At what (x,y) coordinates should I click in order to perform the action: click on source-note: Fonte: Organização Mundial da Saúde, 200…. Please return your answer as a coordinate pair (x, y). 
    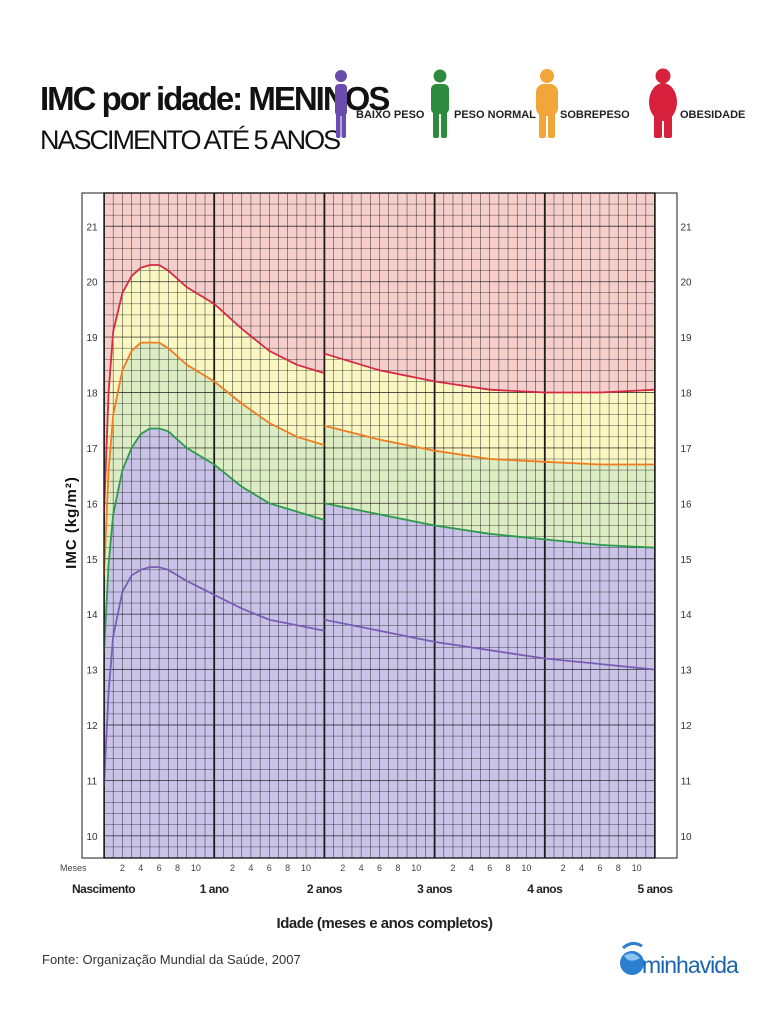
    Looking at the image, I should click on (171, 959).